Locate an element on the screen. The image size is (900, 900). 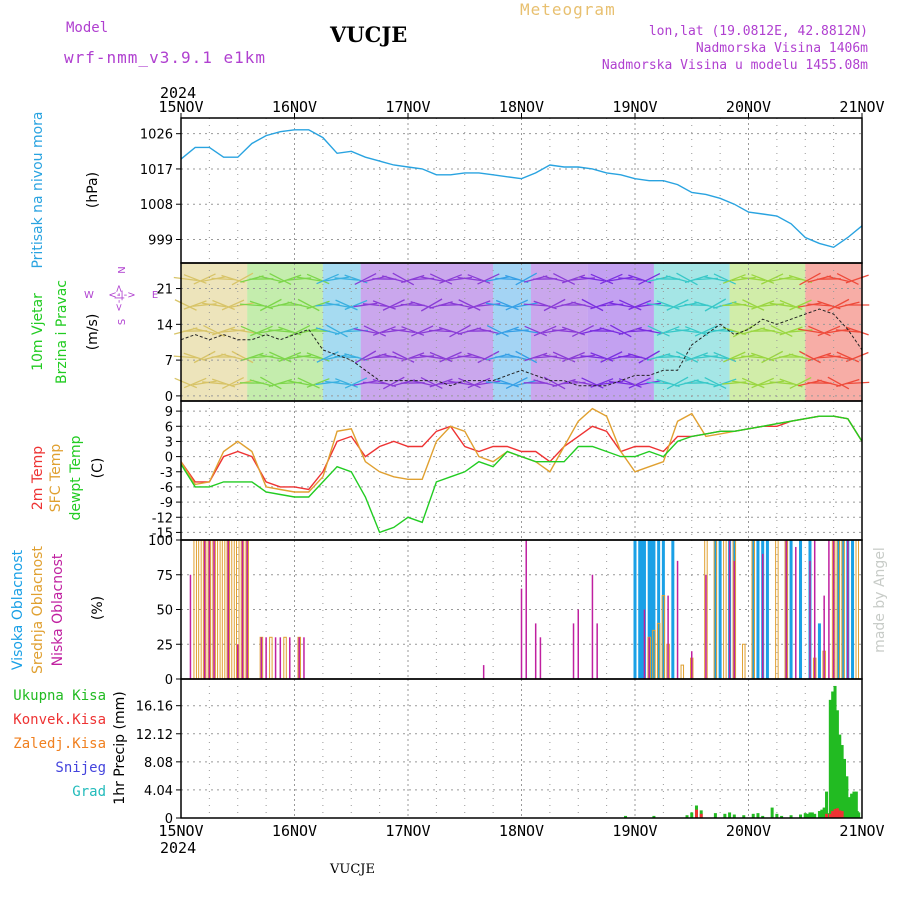
x-tick-label-top: 15NOV is located at coordinates (180, 107).